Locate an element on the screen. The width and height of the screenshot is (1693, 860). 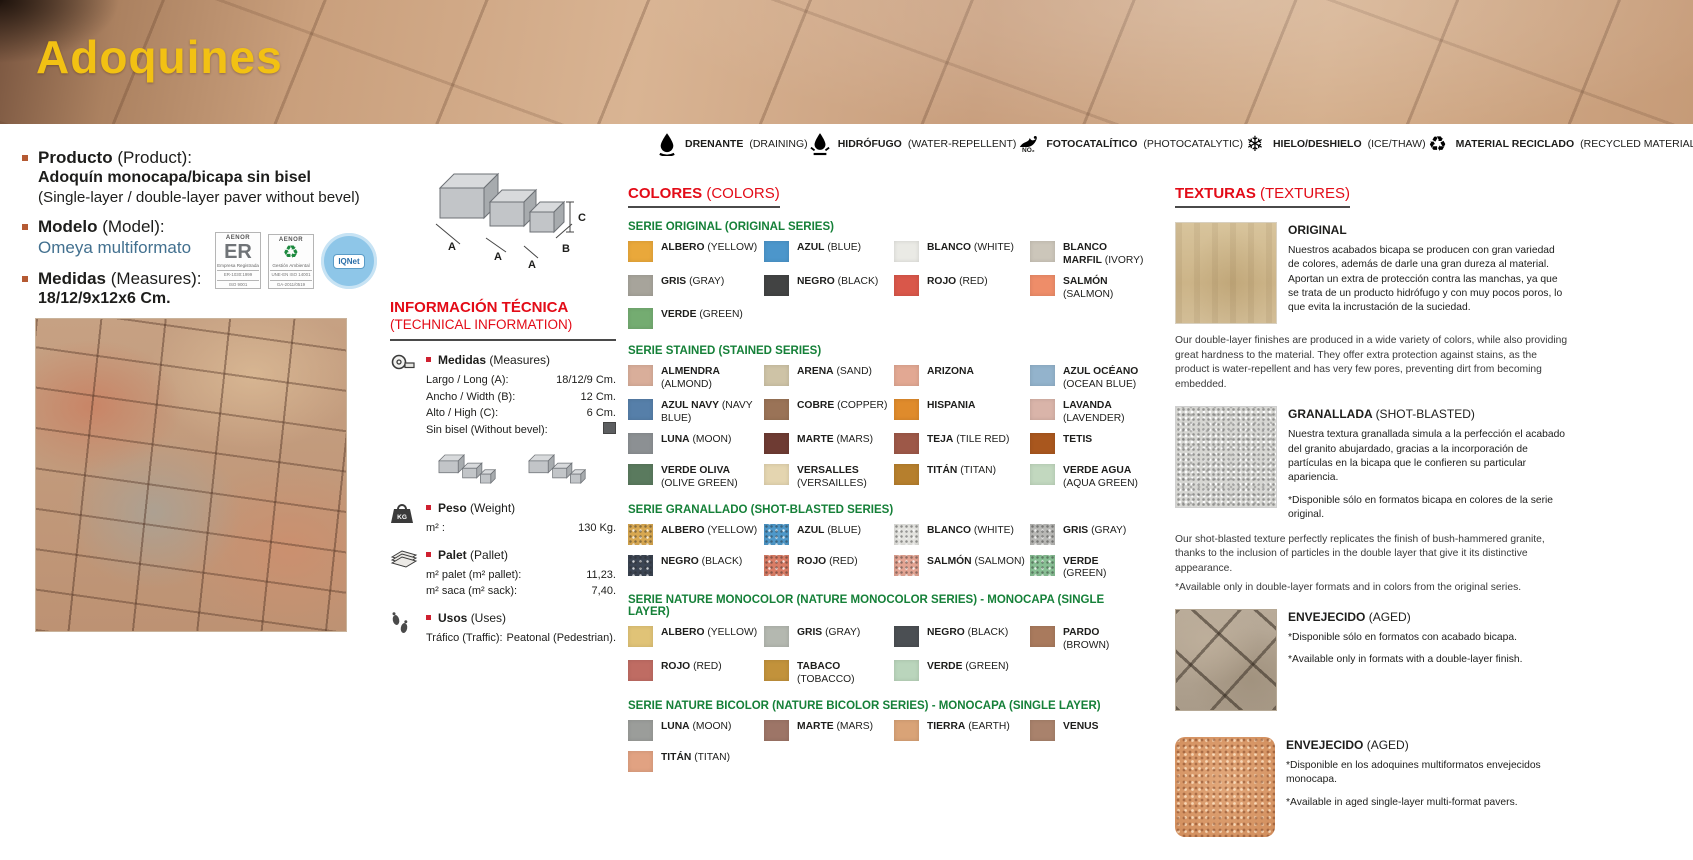
paver-cluster-image is located at coordinates (557, 469).